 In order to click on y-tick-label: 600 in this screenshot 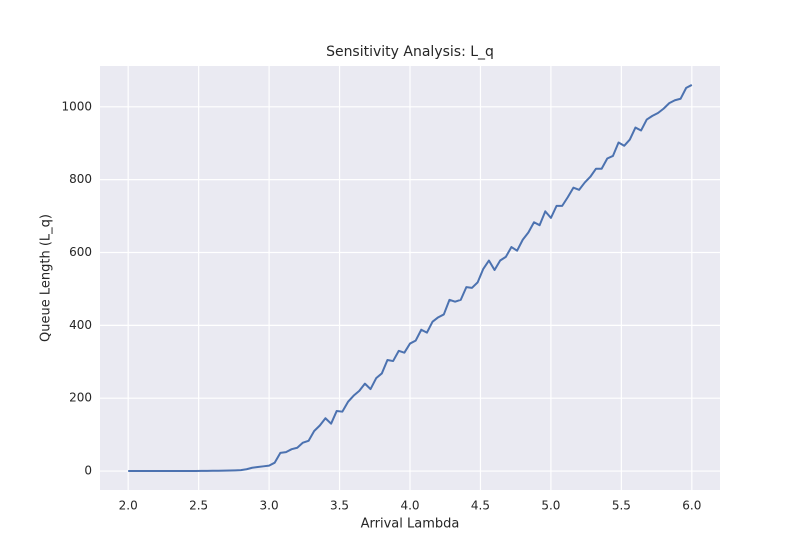, I will do `click(80, 252)`.